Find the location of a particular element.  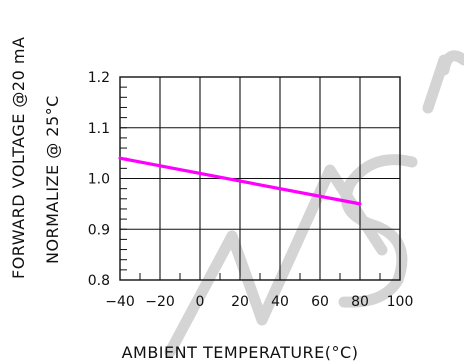

x-tick-label: 40 is located at coordinates (280, 302).